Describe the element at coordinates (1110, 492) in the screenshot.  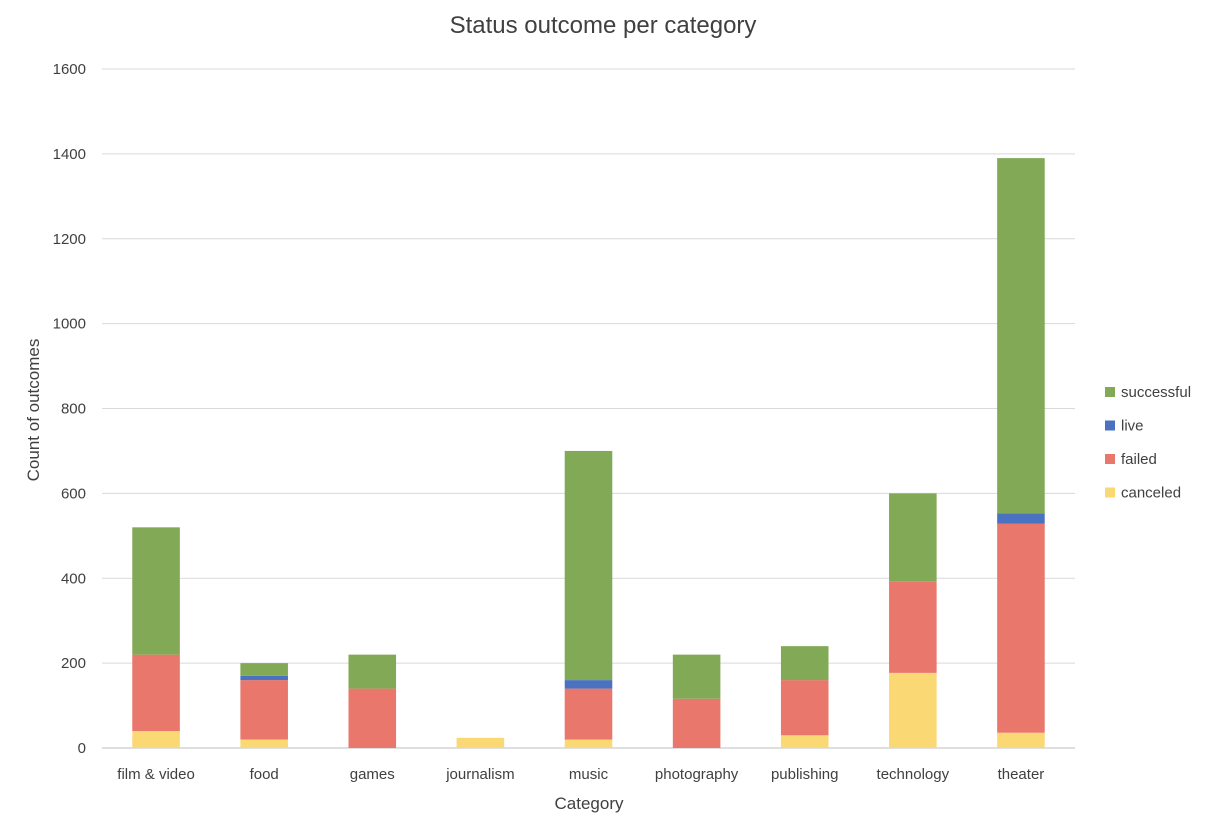
I see `legend-swatch-canceled` at that location.